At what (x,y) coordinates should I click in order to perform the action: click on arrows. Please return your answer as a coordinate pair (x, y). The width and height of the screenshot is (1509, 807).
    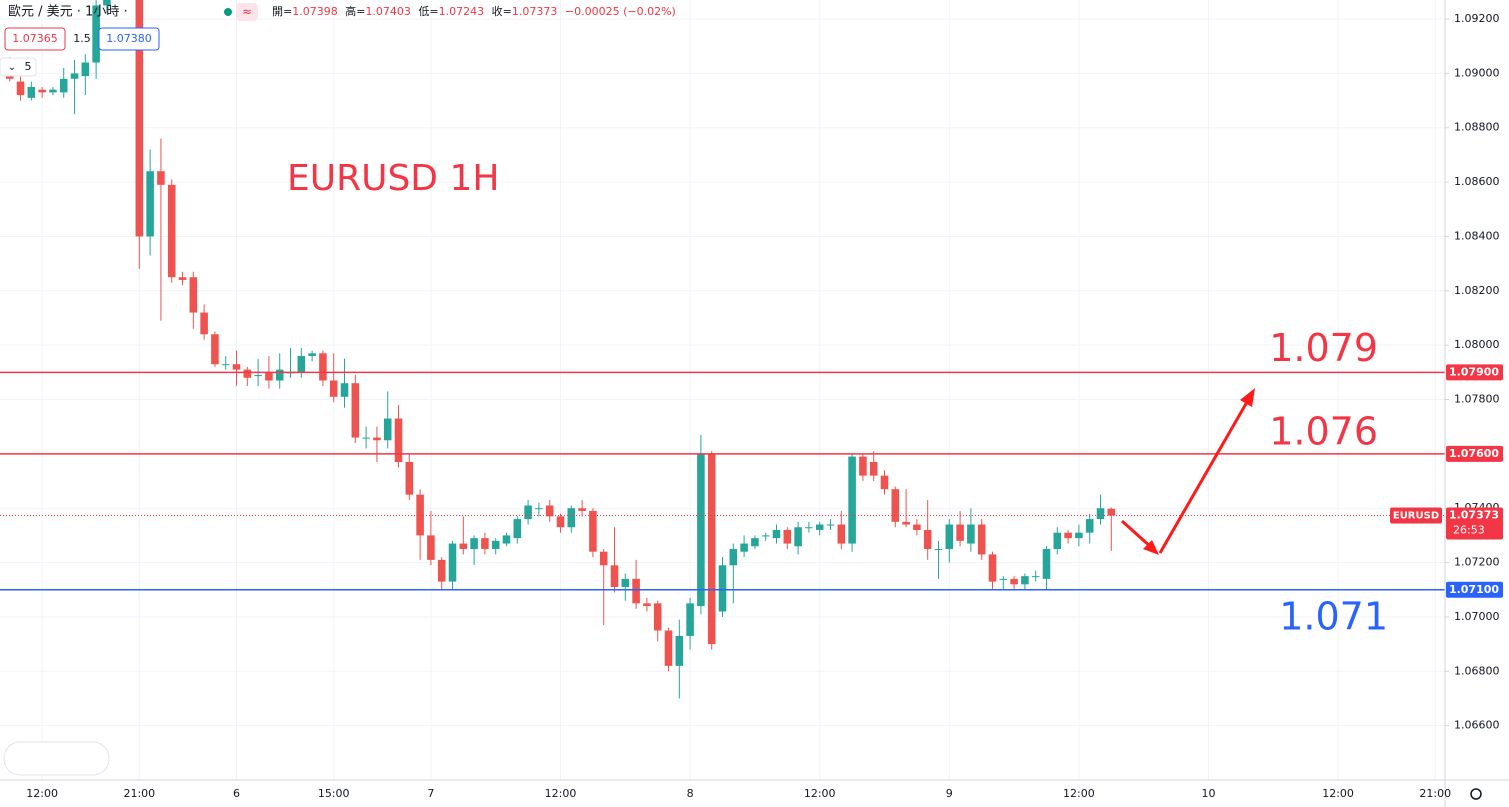
    Looking at the image, I should click on (1187, 471).